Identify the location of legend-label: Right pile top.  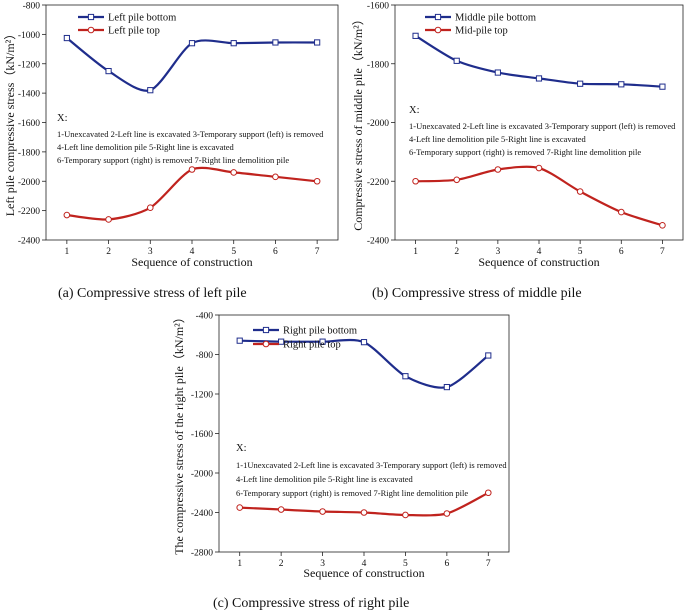
(312, 345).